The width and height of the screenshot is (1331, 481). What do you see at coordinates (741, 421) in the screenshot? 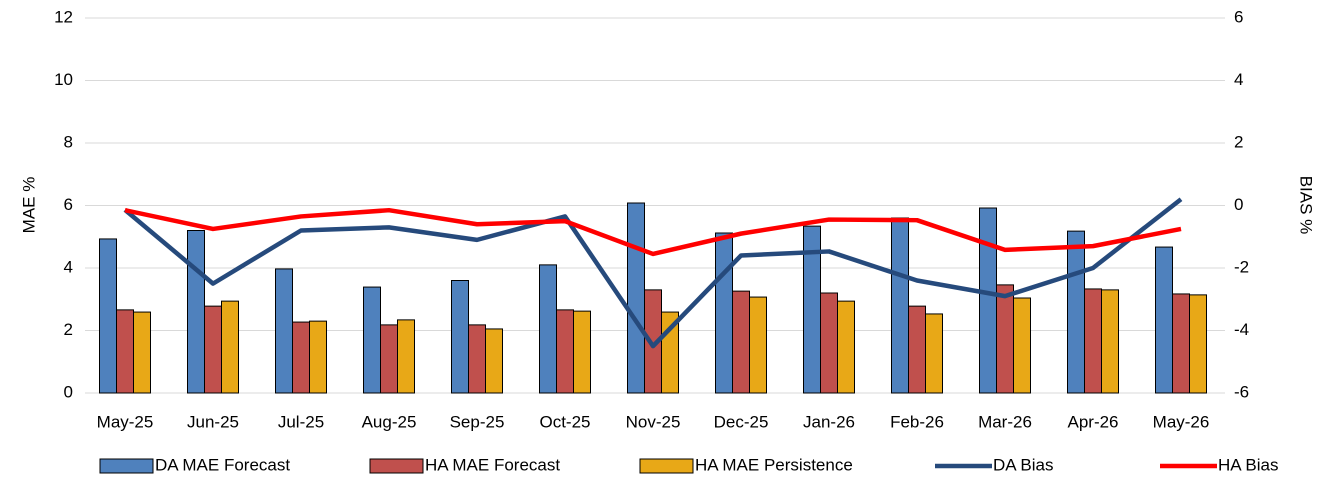
I see `x-tick-label: Dec-25` at bounding box center [741, 421].